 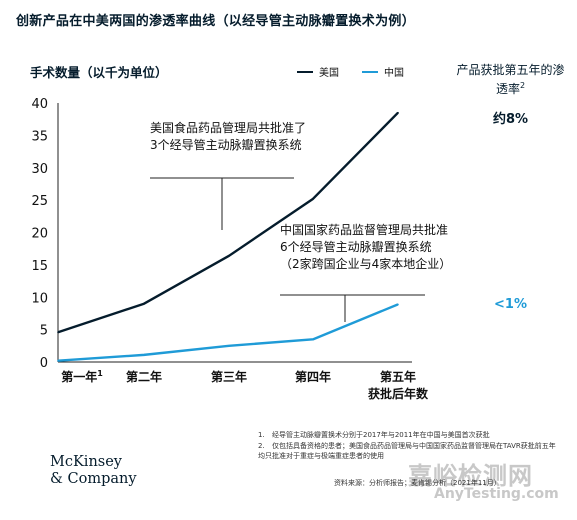 I want to click on legend-cn: 中国, so click(x=383, y=71).